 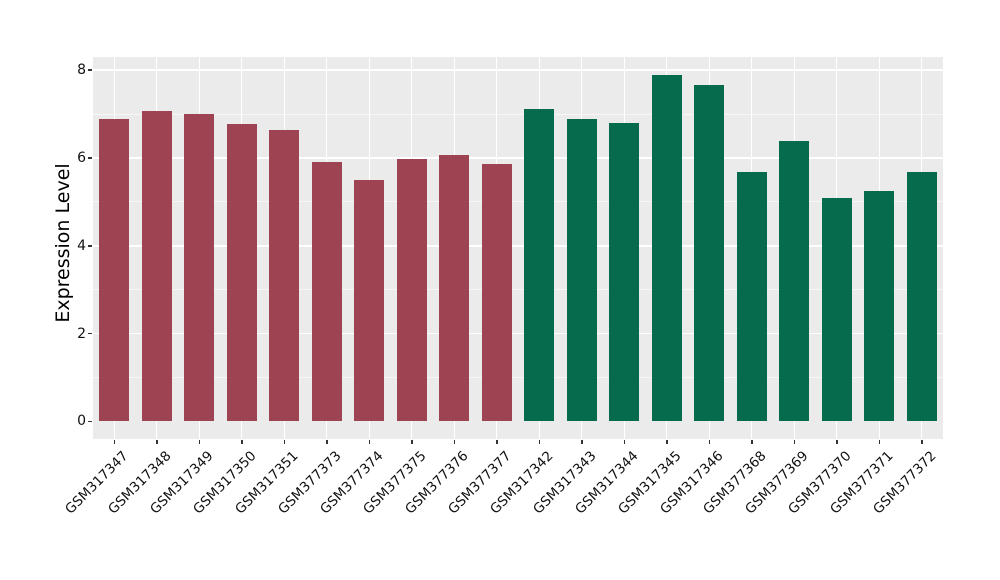 I want to click on bar-GSM377368, so click(x=751, y=297).